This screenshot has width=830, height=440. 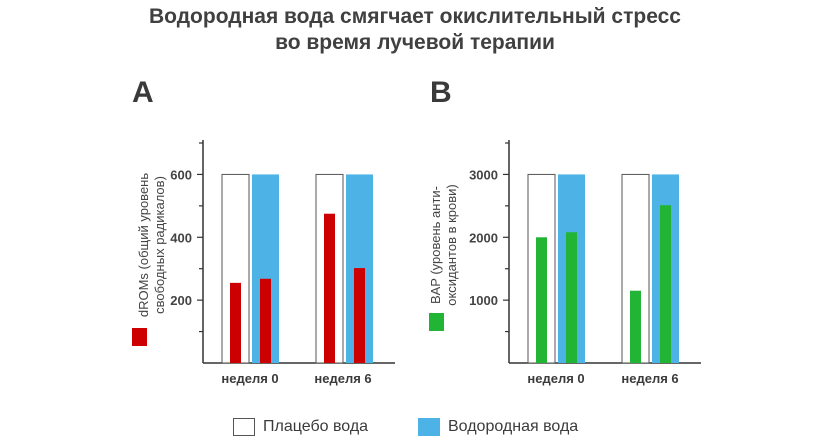 I want to click on panel-b-y-label-line2: оксидантов в крови), so click(x=451, y=245).